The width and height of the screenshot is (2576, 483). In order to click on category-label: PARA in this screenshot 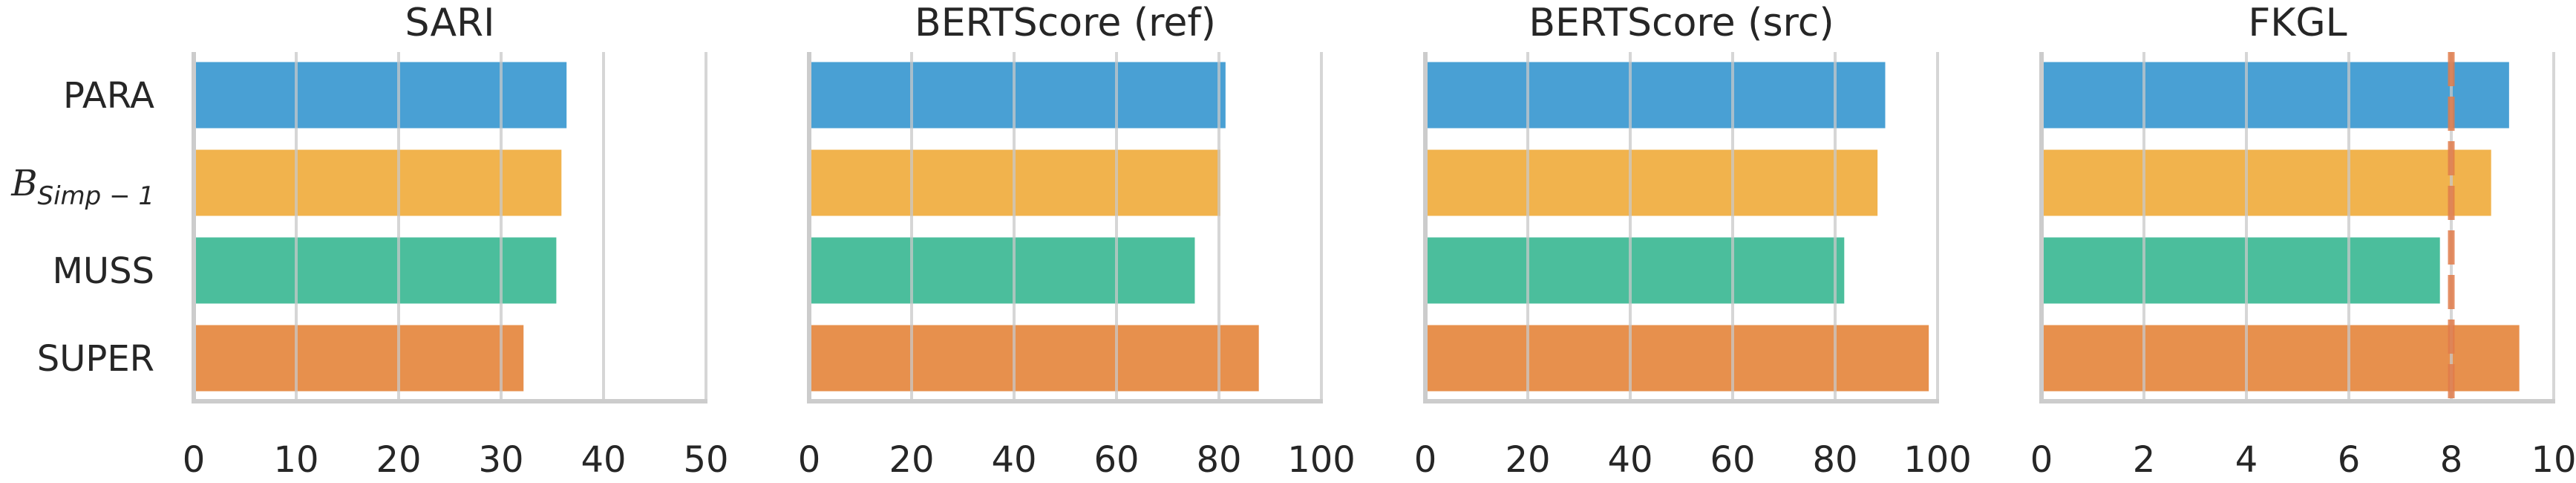, I will do `click(108, 96)`.